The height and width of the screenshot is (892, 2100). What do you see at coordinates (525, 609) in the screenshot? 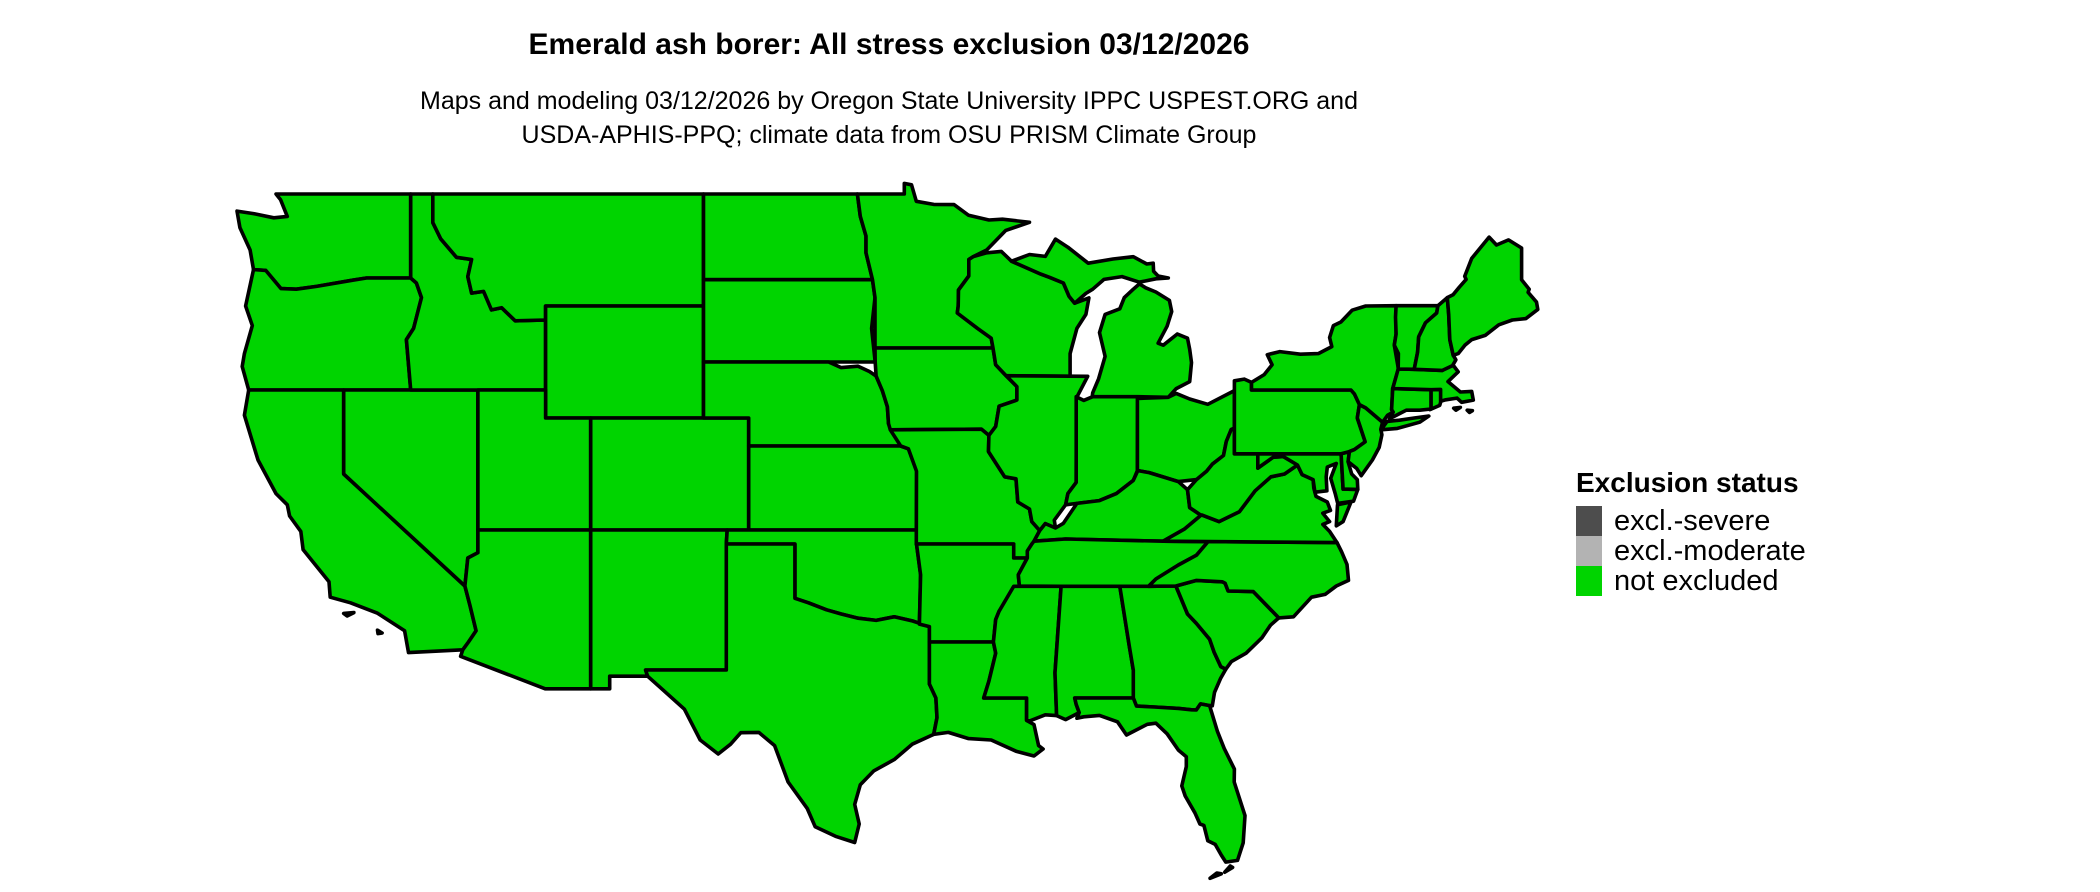
I see `state-AZ` at bounding box center [525, 609].